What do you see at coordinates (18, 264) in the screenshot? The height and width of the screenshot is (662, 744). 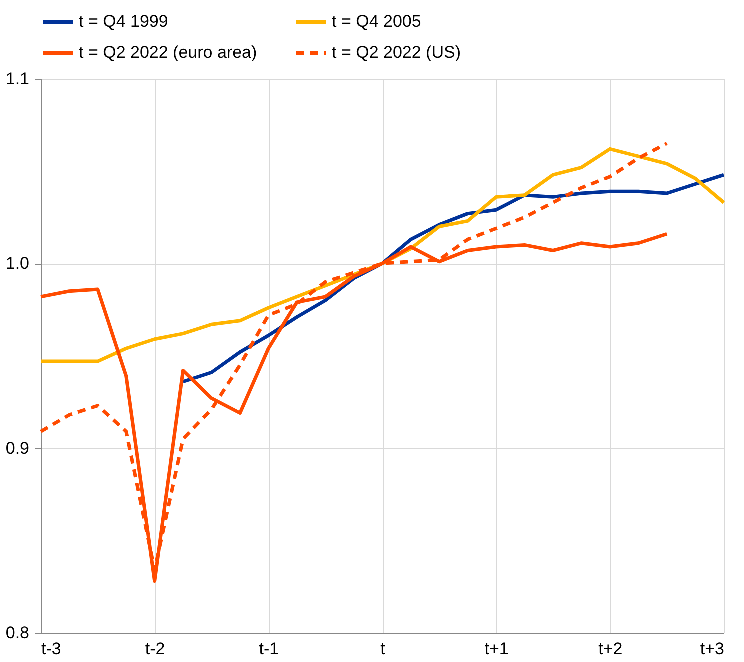 I see `y-tick-label: 1.0` at bounding box center [18, 264].